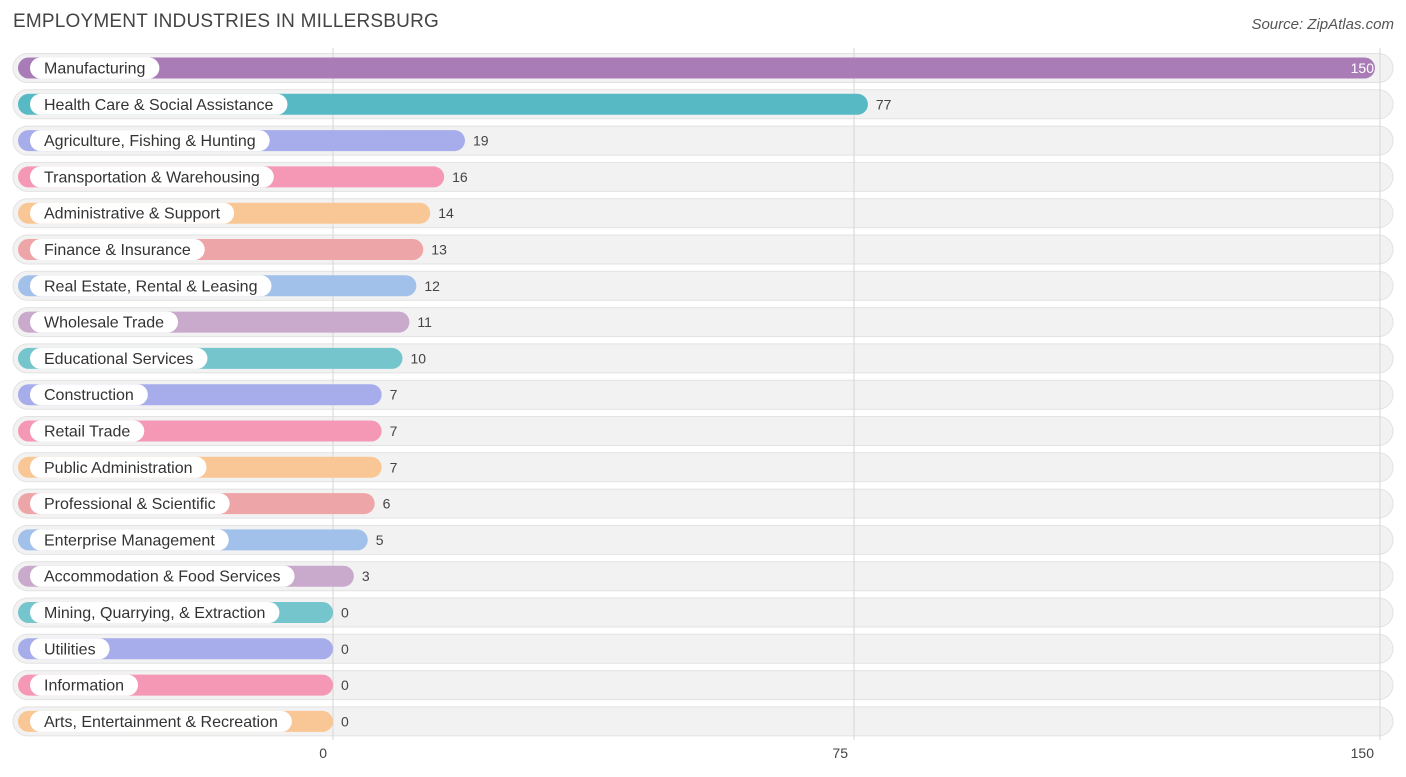 The height and width of the screenshot is (777, 1406). I want to click on category-label: Enterprise Management, so click(129, 540).